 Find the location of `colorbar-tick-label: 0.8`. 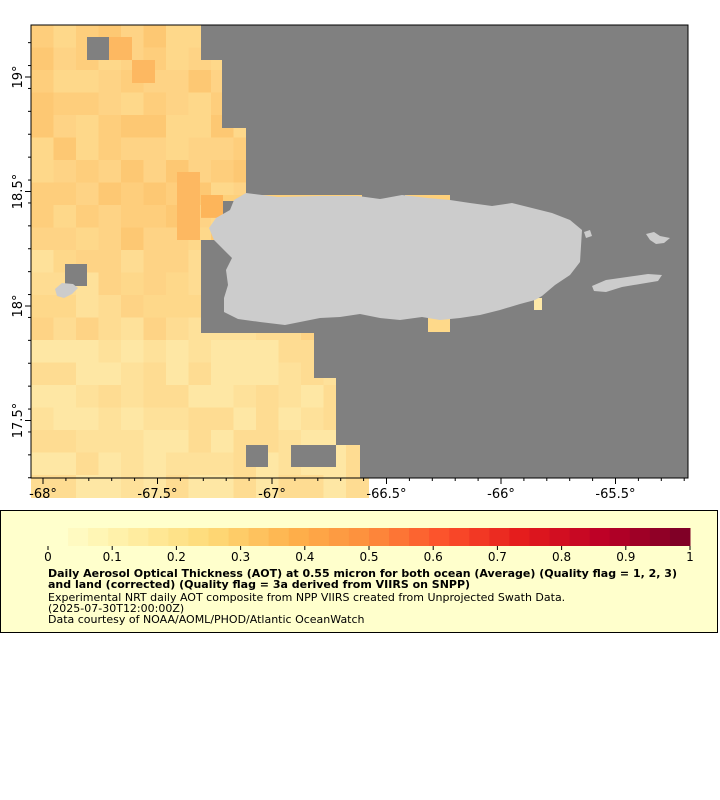

colorbar-tick-label: 0.8 is located at coordinates (561, 557).